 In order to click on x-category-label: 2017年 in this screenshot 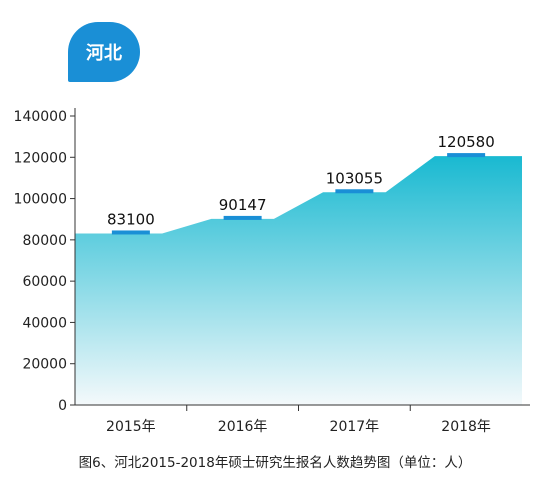, I will do `click(355, 427)`.